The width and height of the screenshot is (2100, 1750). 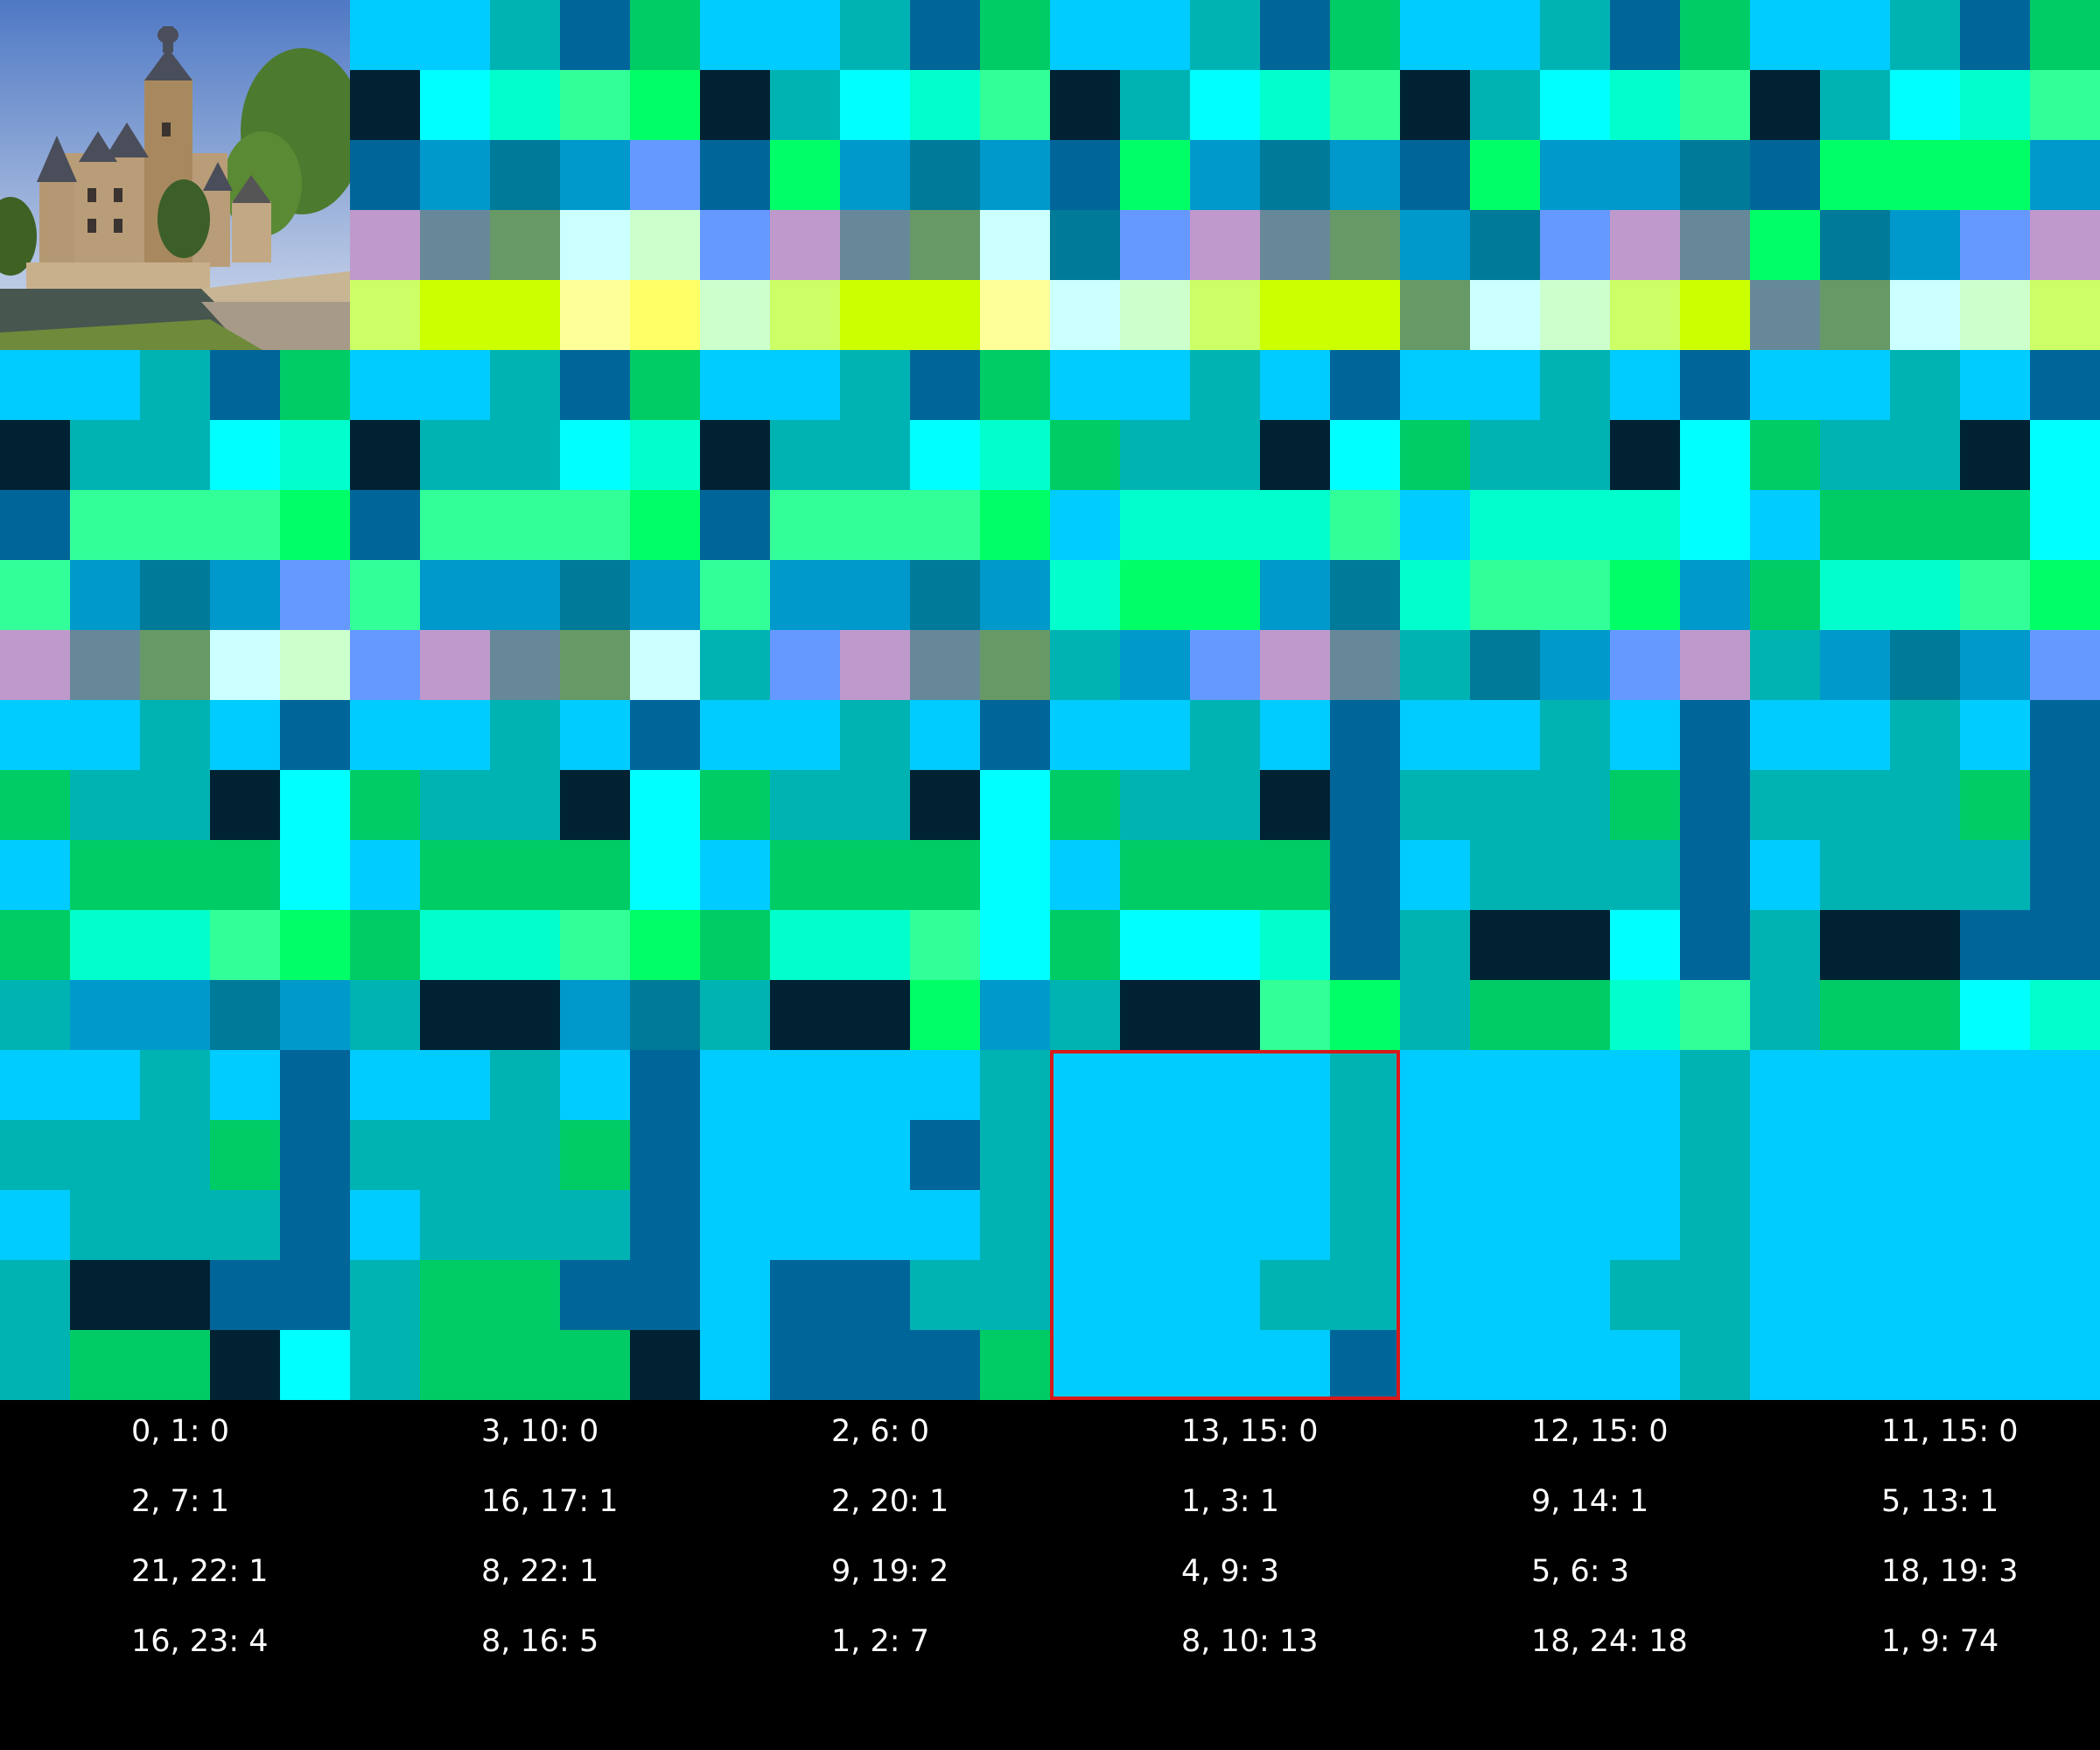 What do you see at coordinates (1580, 1571) in the screenshot?
I see `pair-count-label: 5, 6: 3` at bounding box center [1580, 1571].